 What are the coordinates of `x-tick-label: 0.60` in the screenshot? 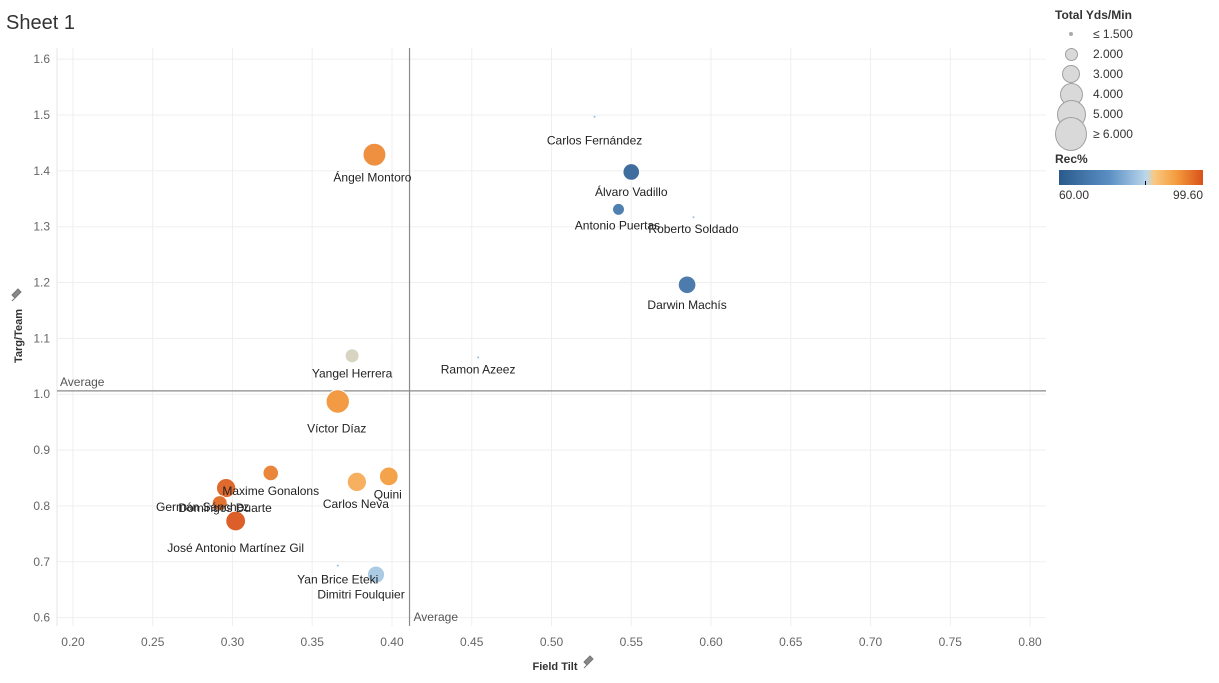 It's located at (711, 642).